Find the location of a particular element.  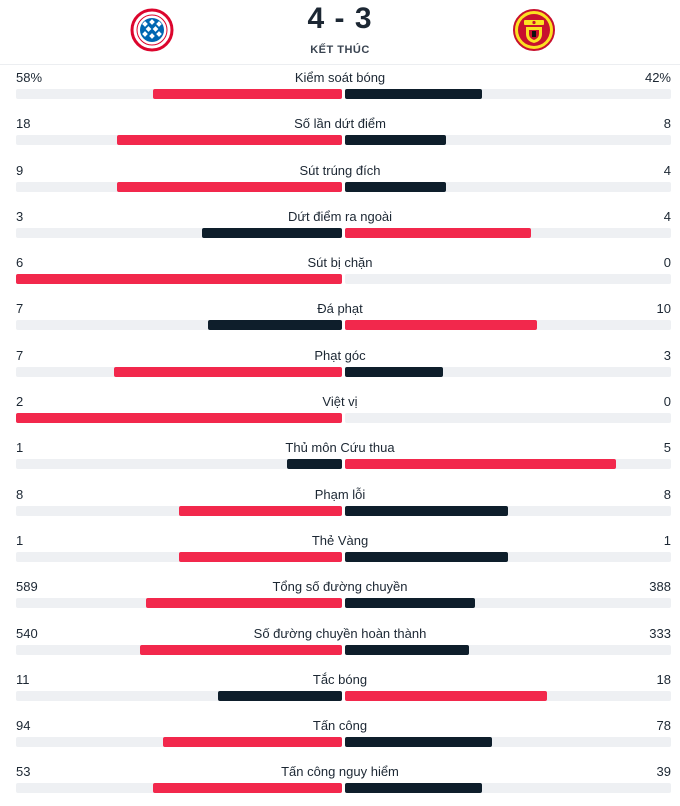

stat-label: Số lần dứt điểm is located at coordinates (340, 124).